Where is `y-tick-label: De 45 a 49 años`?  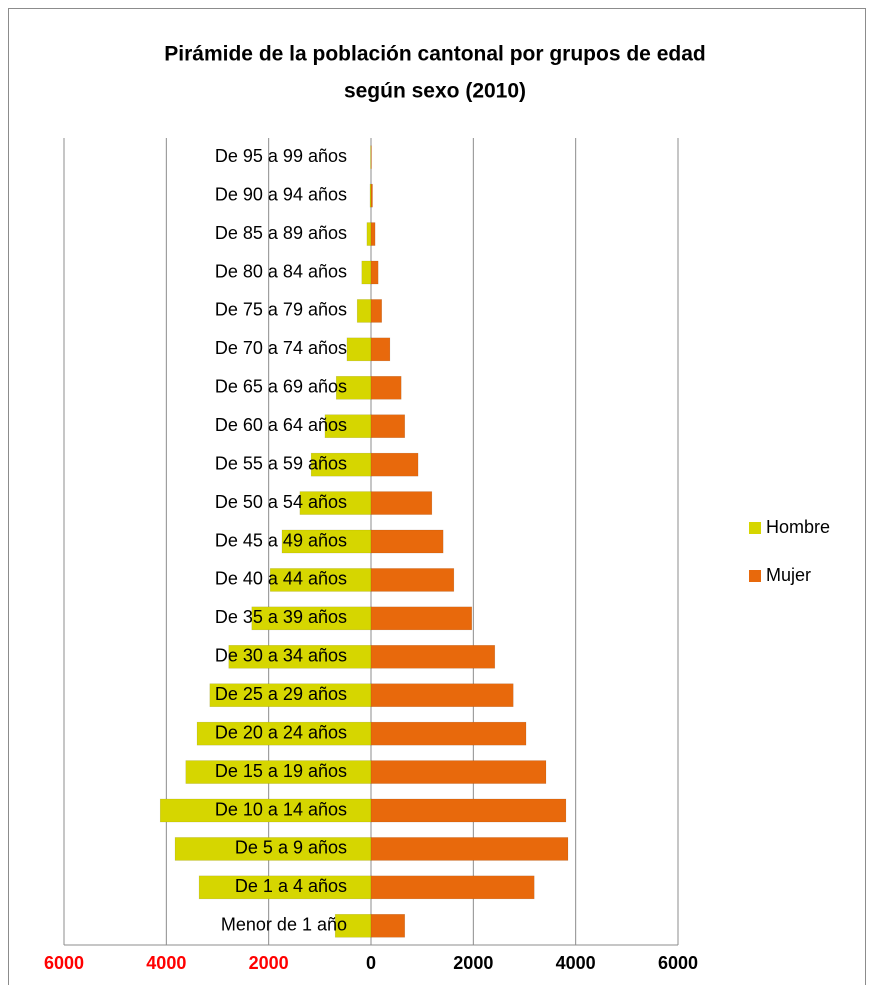
y-tick-label: De 45 a 49 años is located at coordinates (281, 540).